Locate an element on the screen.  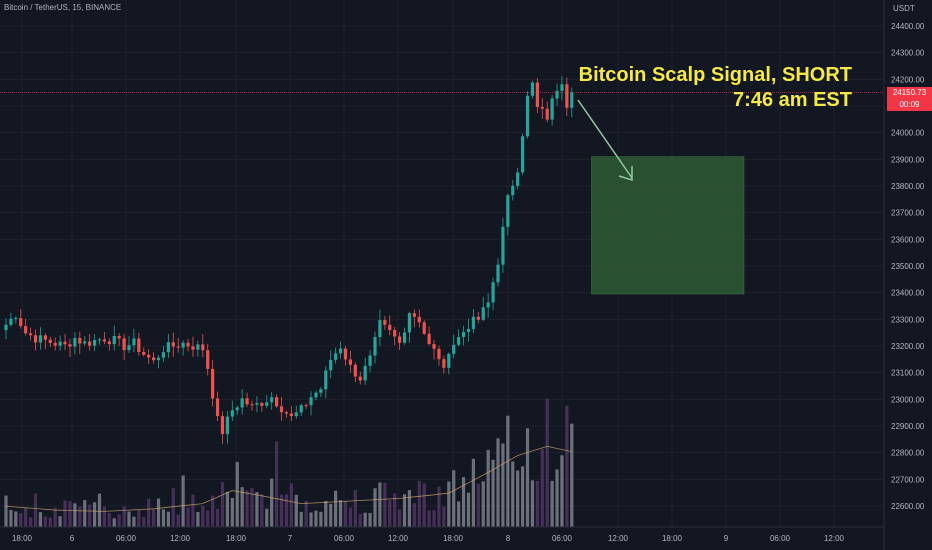
y-tick-label: 23100.00 is located at coordinates (908, 373).